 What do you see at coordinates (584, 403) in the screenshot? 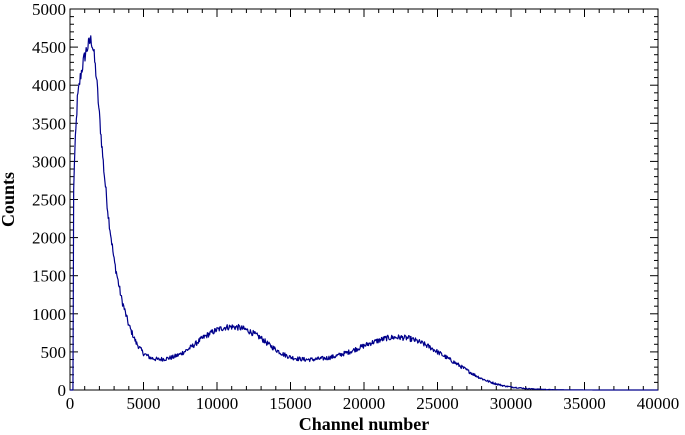
I see `x-tick-label: 35000` at bounding box center [584, 403].